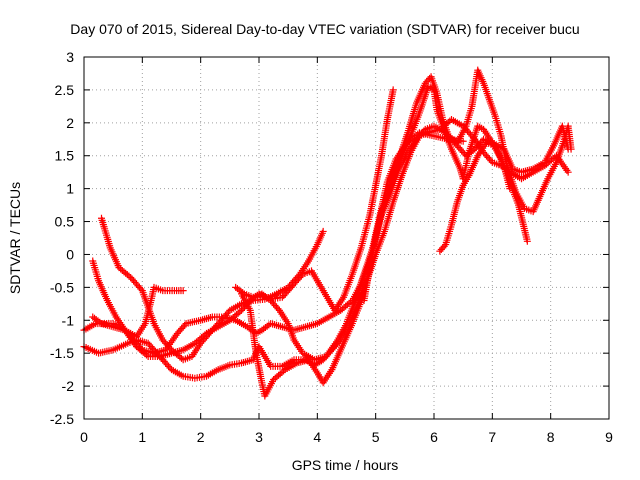 The height and width of the screenshot is (480, 640). I want to click on y-tick-label: 2.5, so click(65, 90).